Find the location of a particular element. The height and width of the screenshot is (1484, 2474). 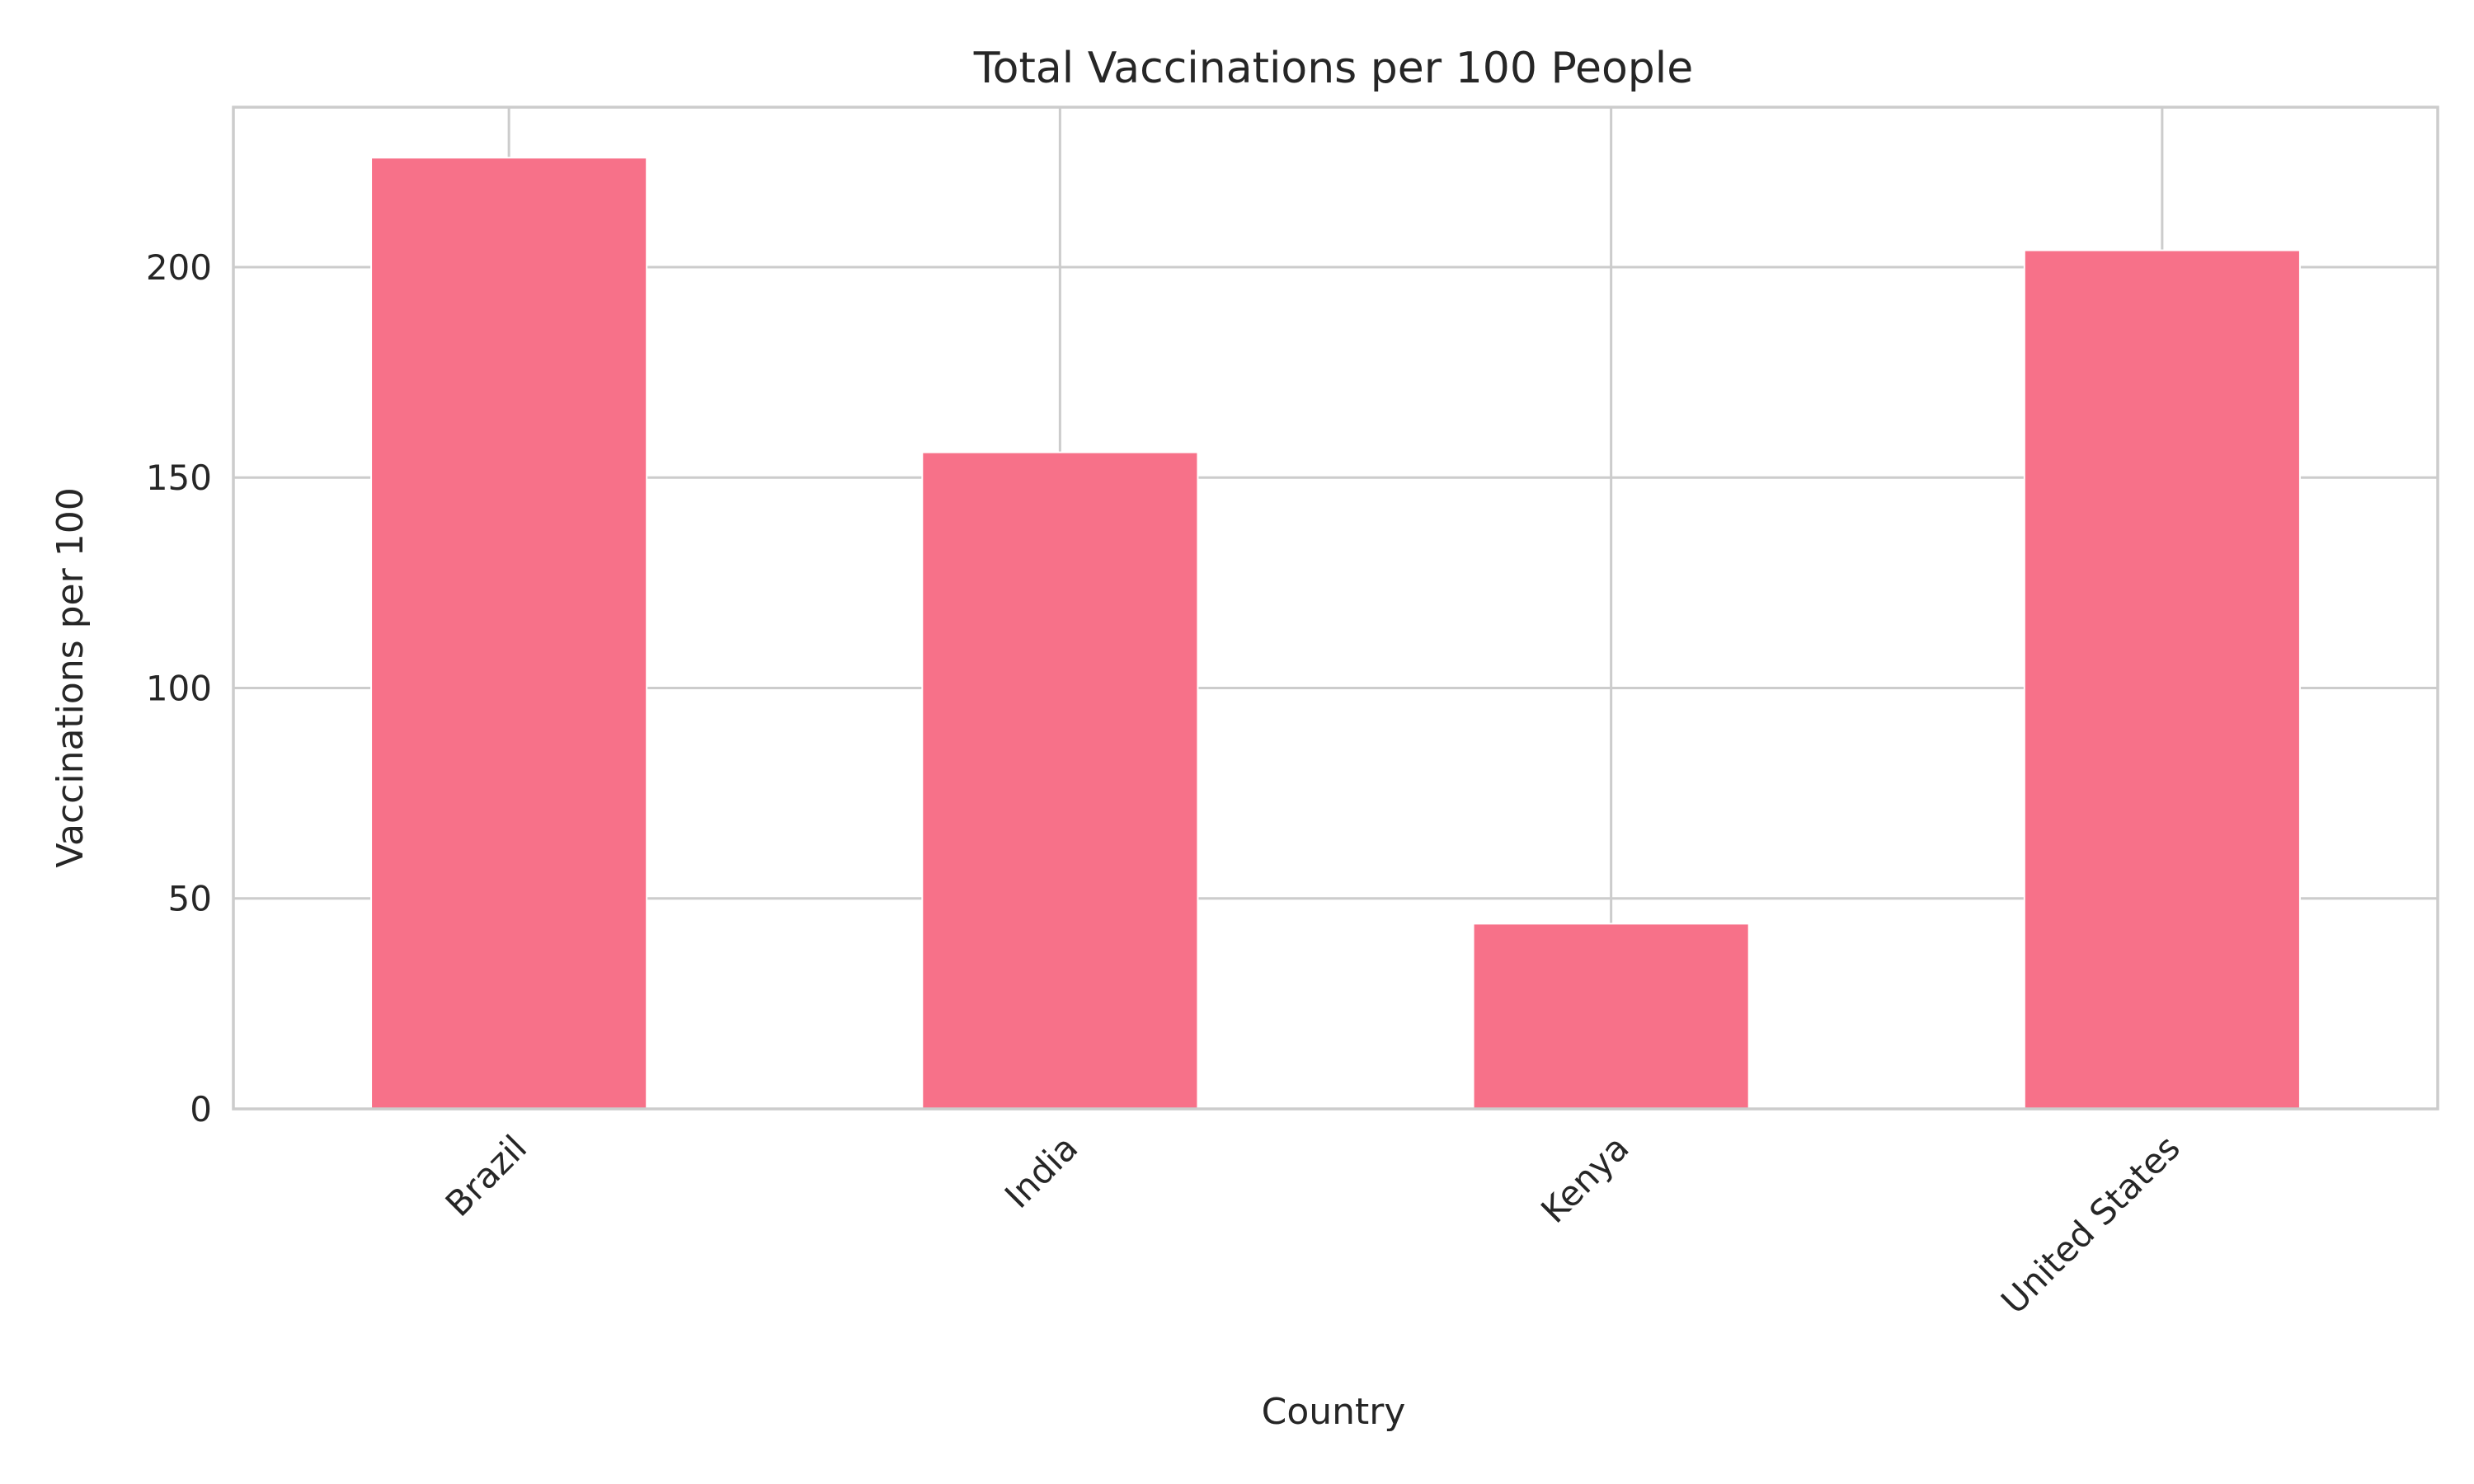

bar-kenya is located at coordinates (1611, 1017).